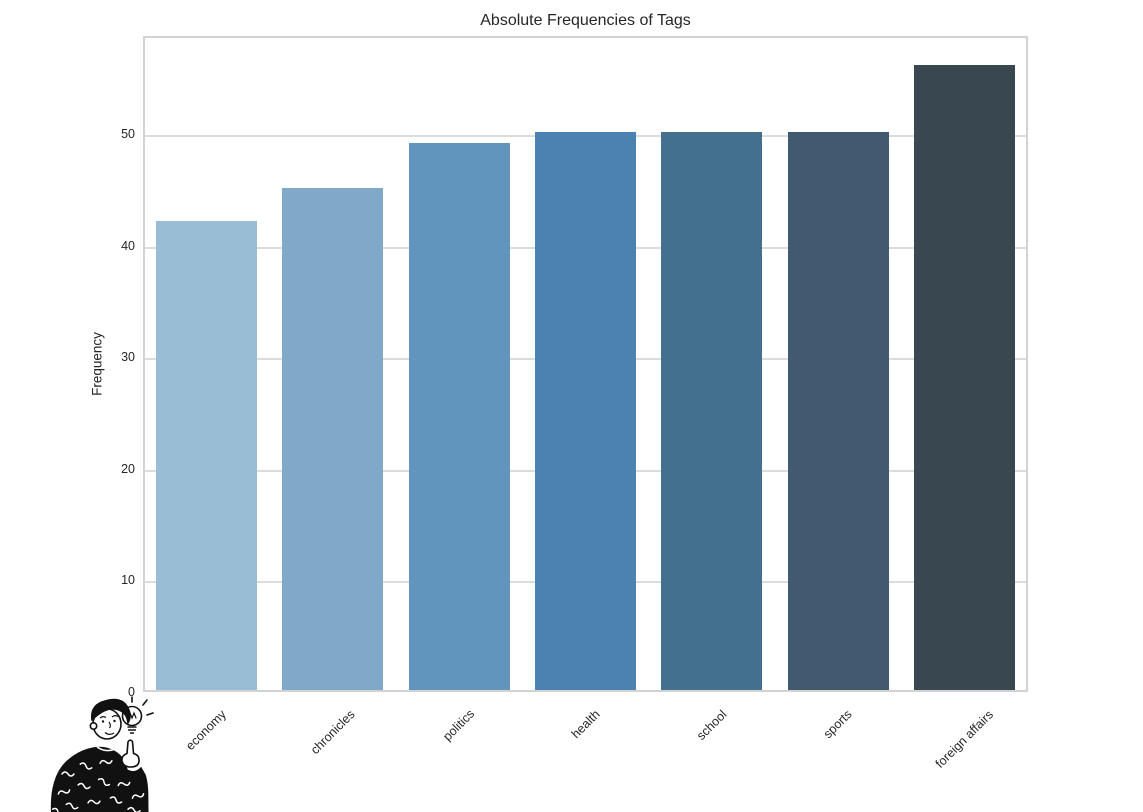  Describe the element at coordinates (585, 20) in the screenshot. I see `chart-title: Absolute Frequencies of Tags` at that location.